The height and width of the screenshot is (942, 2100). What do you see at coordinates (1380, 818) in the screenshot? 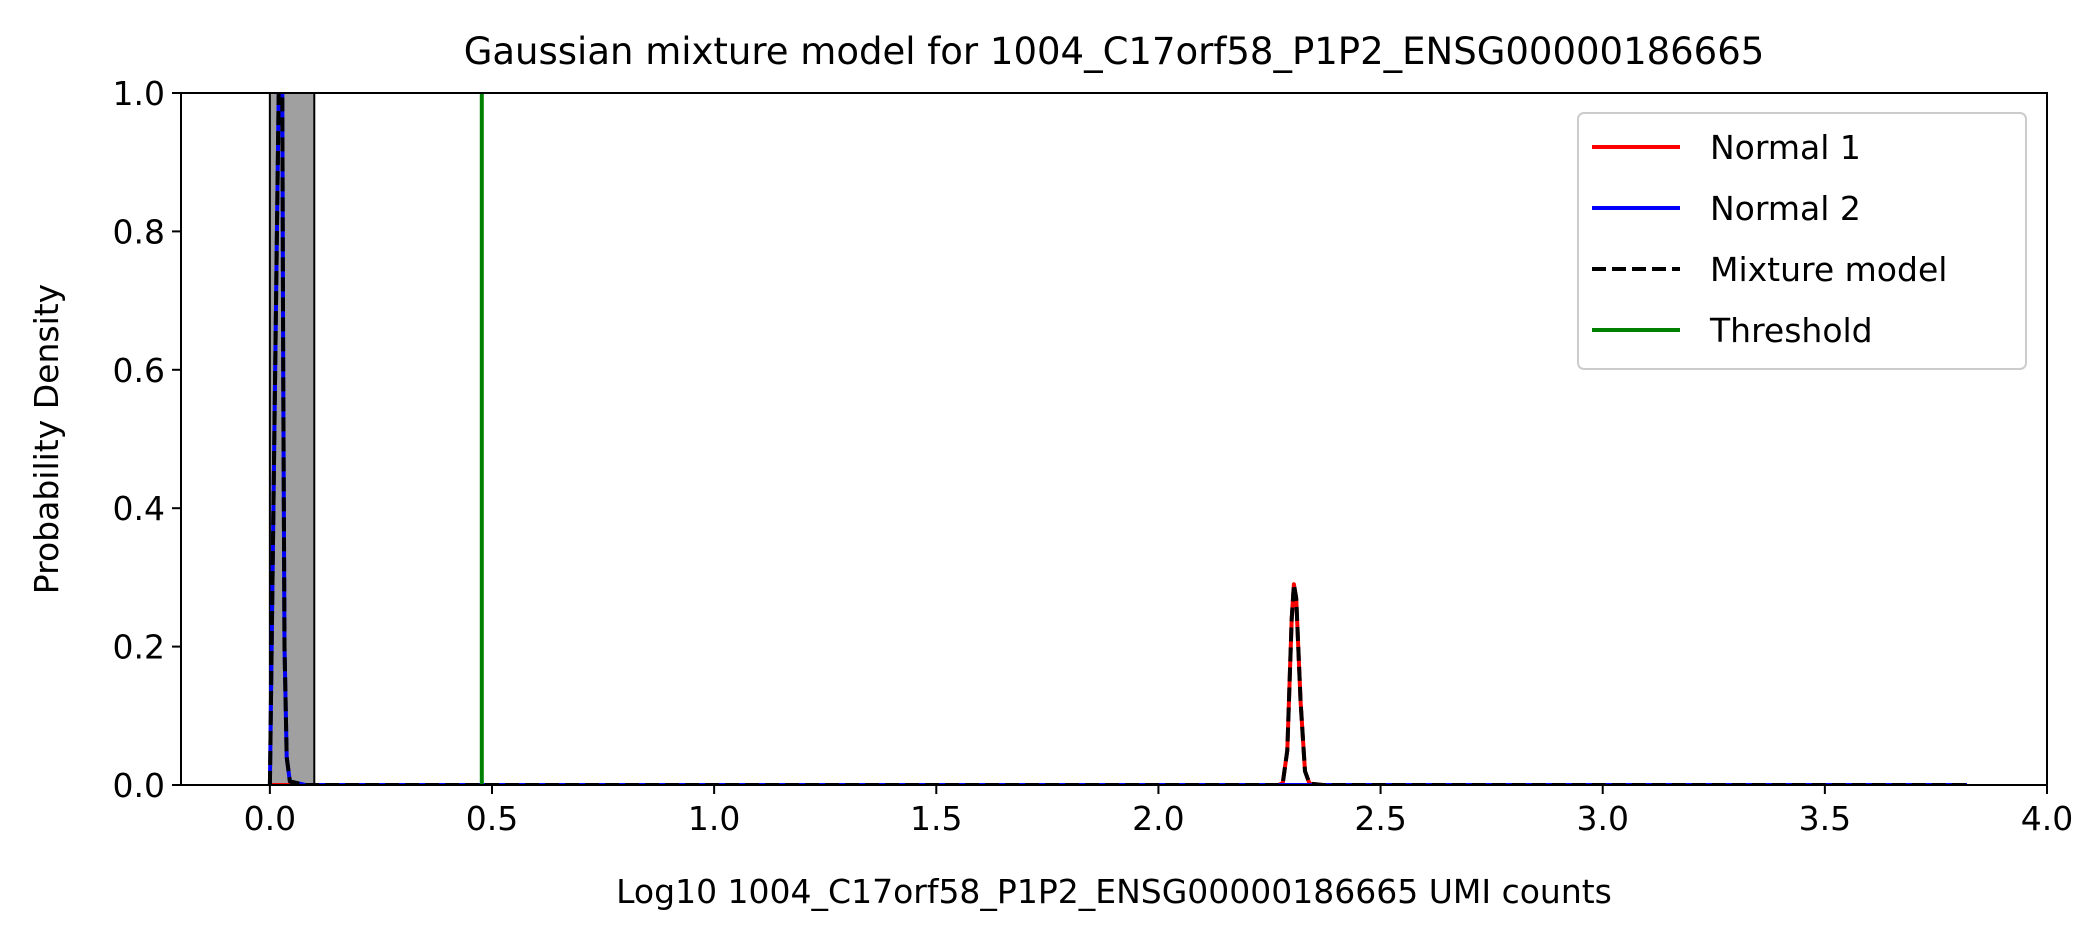
I see `x-tick-label: 2.5` at bounding box center [1380, 818].